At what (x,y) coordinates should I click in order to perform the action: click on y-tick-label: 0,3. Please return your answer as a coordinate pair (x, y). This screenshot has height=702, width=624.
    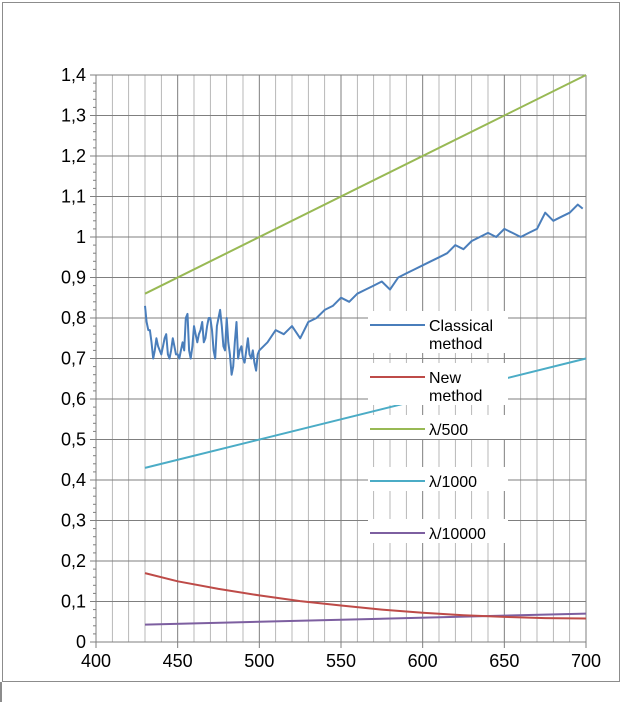
    Looking at the image, I should click on (73, 521).